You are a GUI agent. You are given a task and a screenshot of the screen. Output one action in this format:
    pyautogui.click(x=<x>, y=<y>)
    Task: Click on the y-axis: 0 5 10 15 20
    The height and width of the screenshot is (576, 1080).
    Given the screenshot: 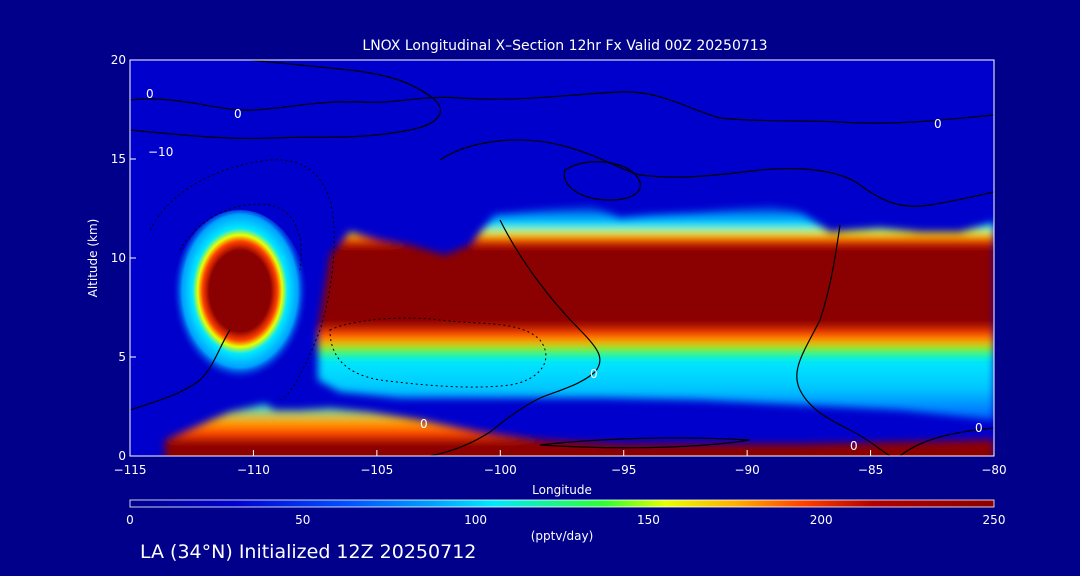 What is the action you would take?
    pyautogui.click(x=123, y=258)
    